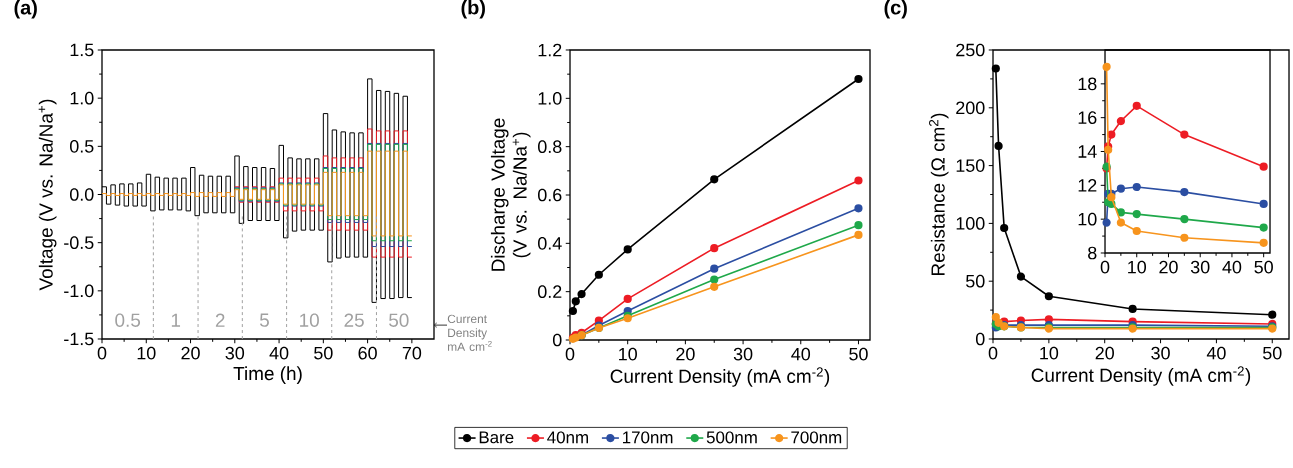 This screenshot has width=1293, height=468. I want to click on y-tick-label: 14, so click(1087, 151).